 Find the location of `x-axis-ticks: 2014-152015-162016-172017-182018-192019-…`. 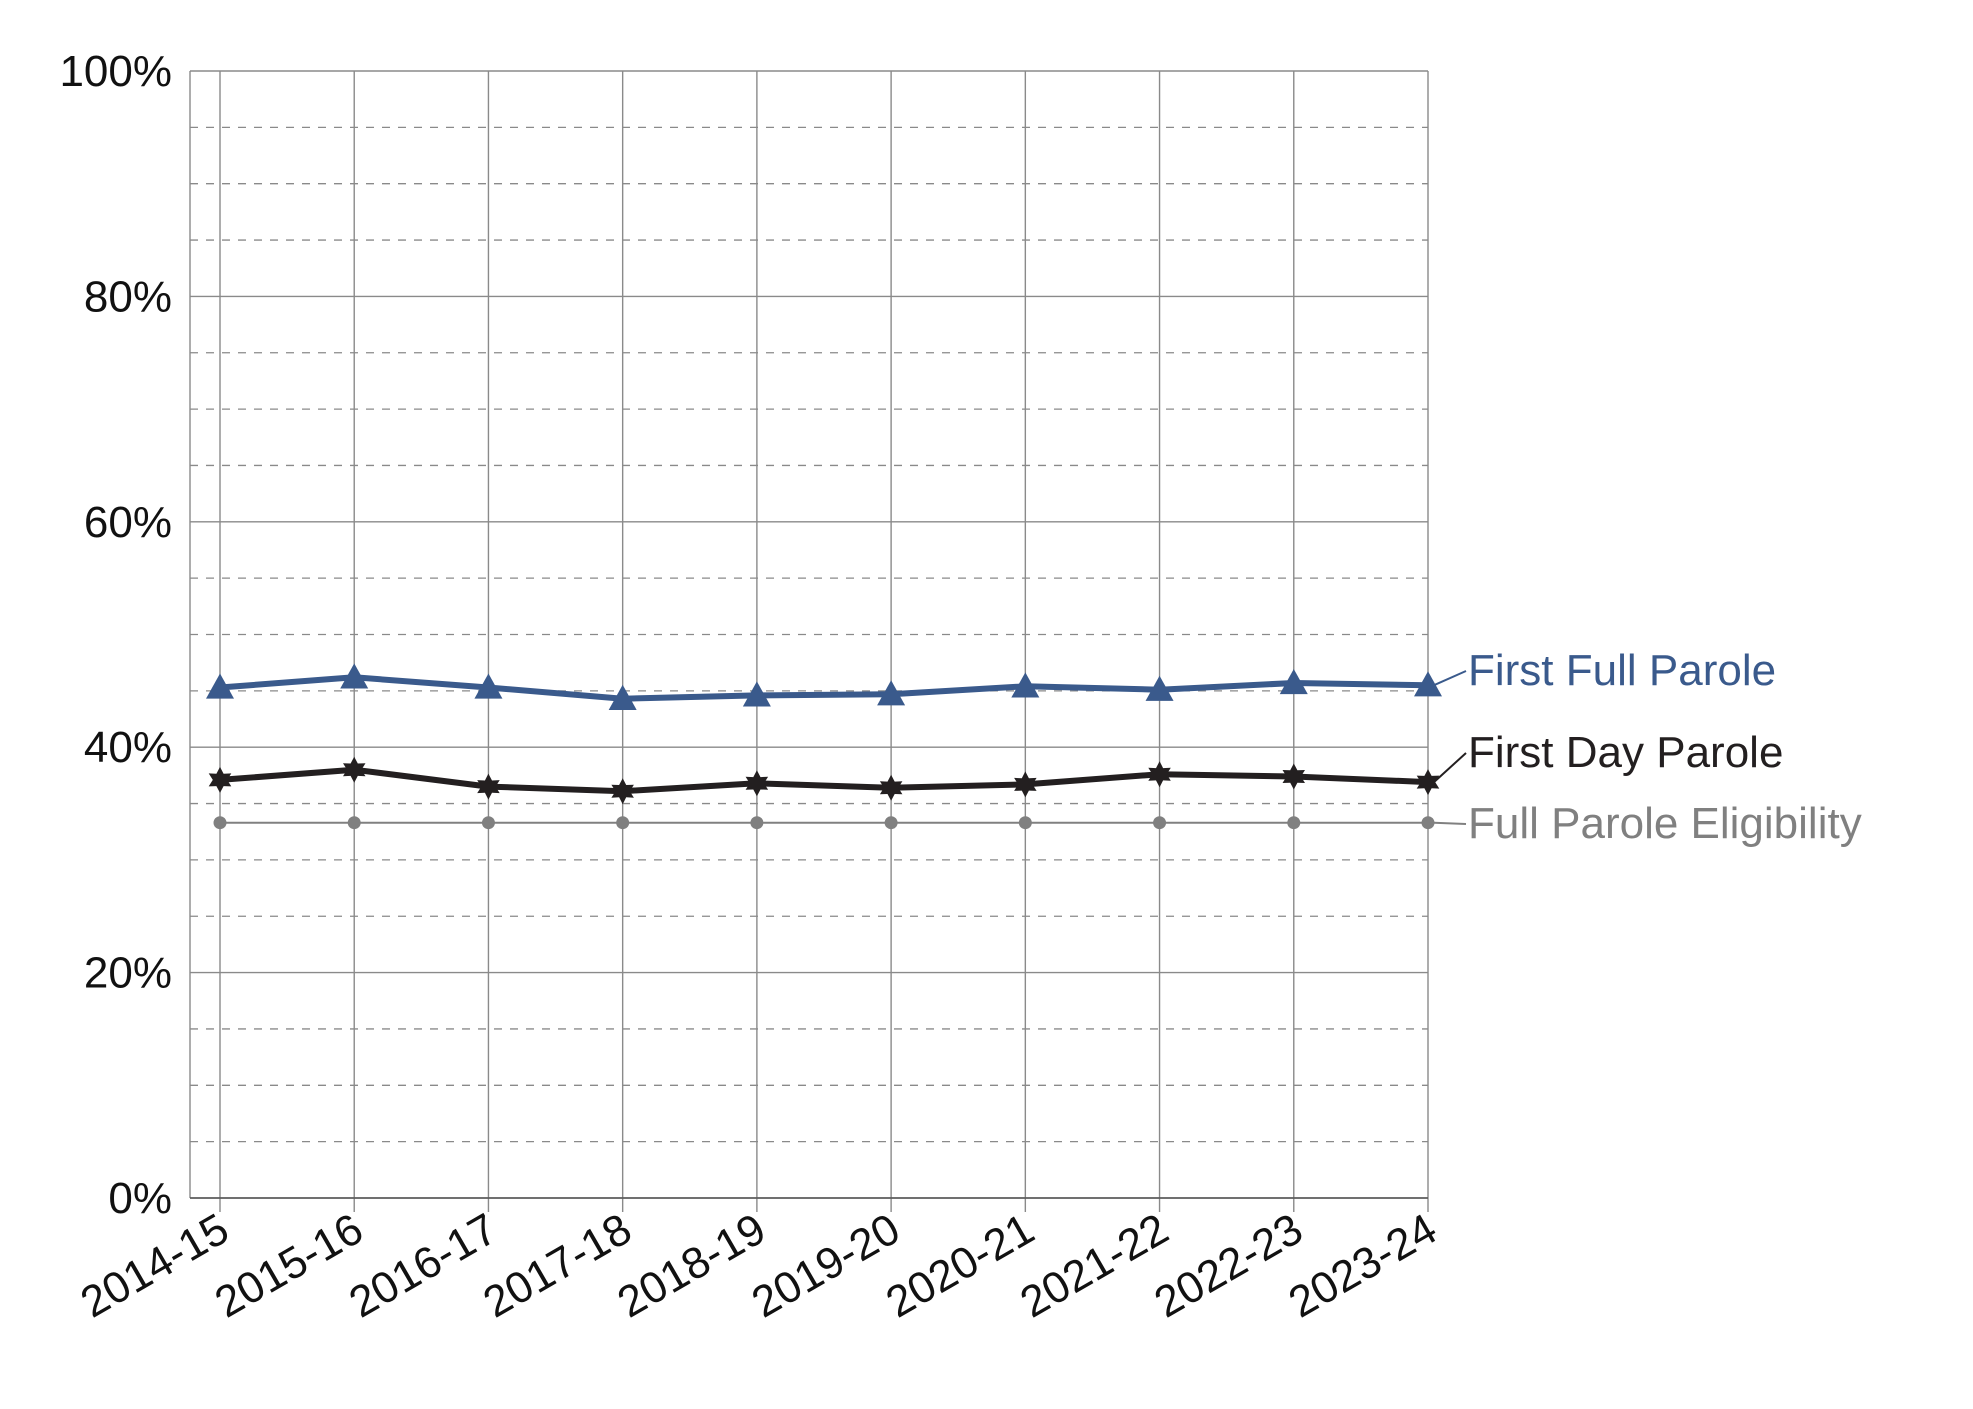

x-axis-ticks: 2014-152015-162016-172017-182018-192019-… is located at coordinates (759, 1265).